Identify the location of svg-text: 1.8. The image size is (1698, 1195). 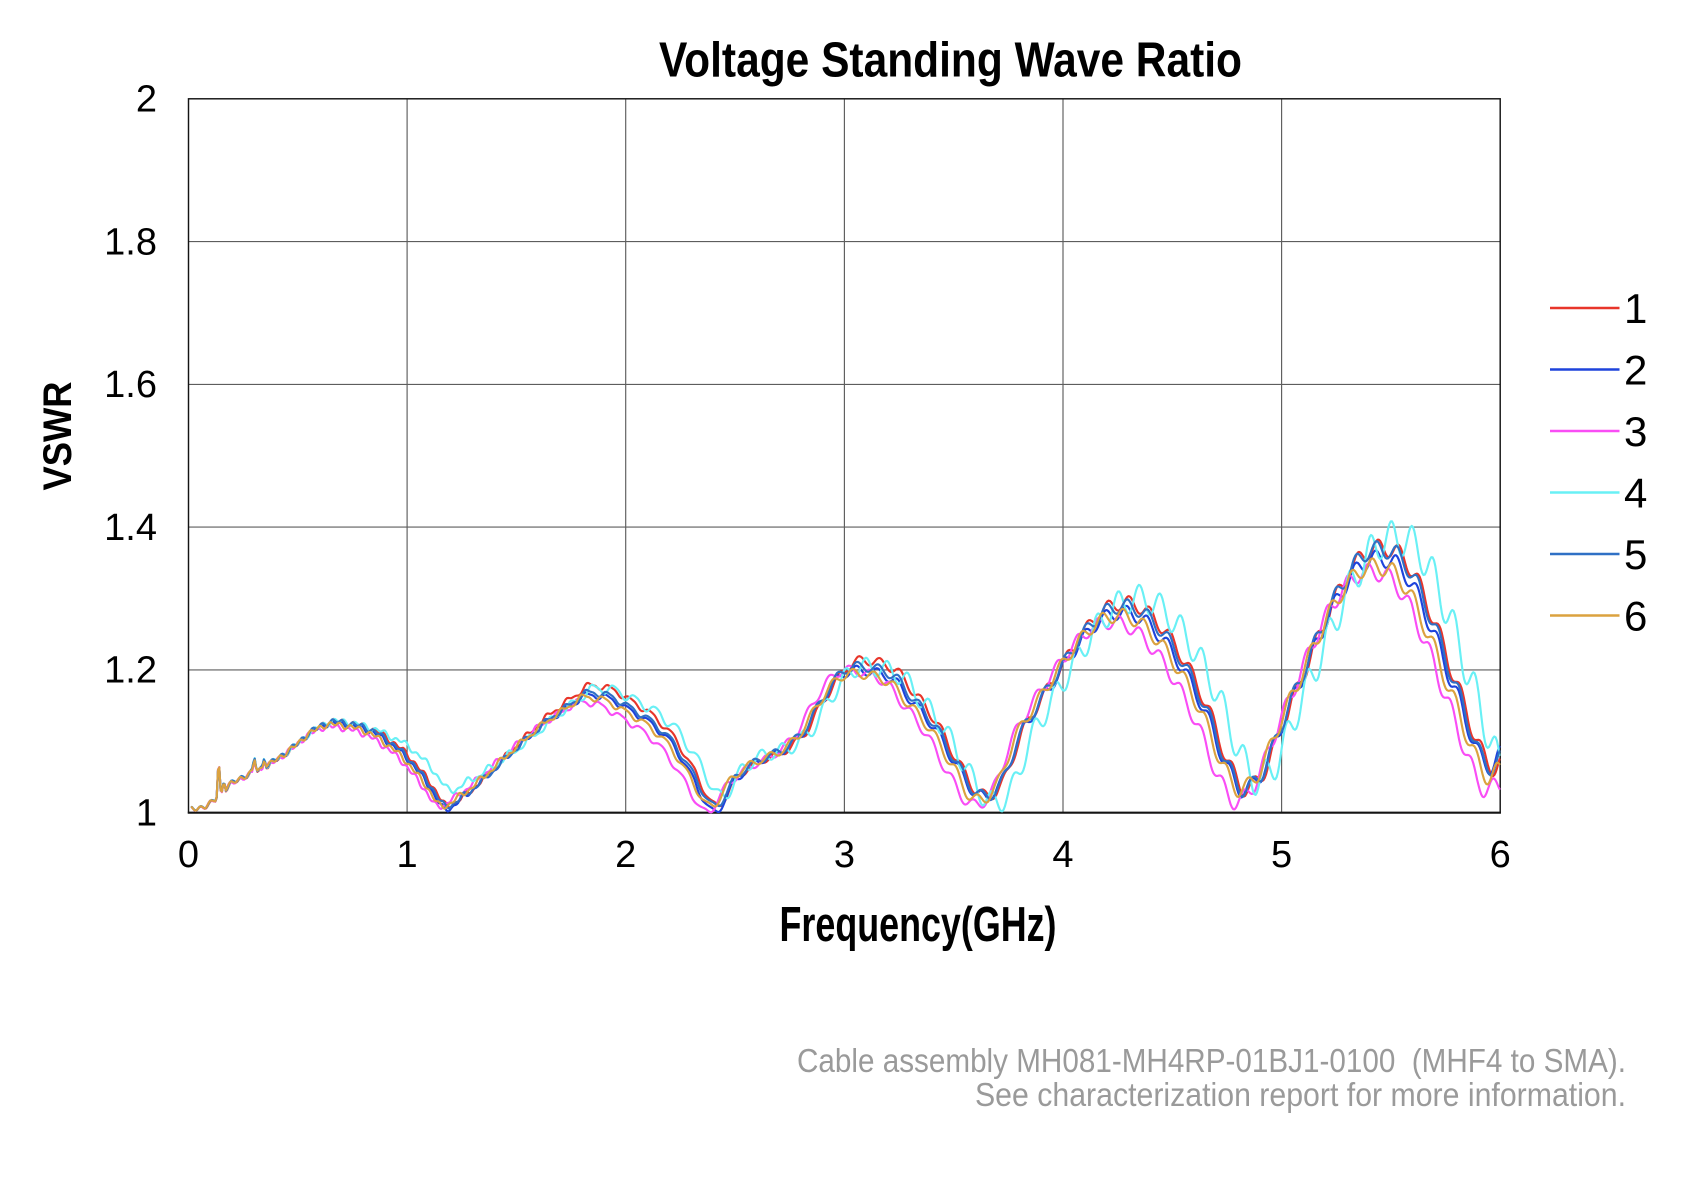
(130, 242).